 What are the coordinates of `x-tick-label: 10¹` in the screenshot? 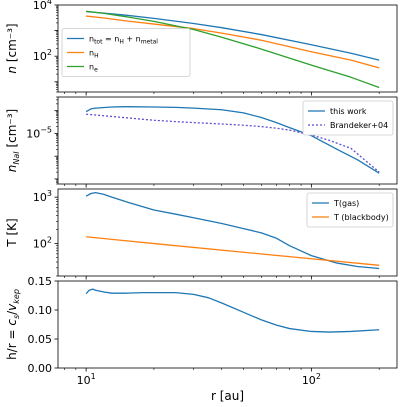 It's located at (86, 379).